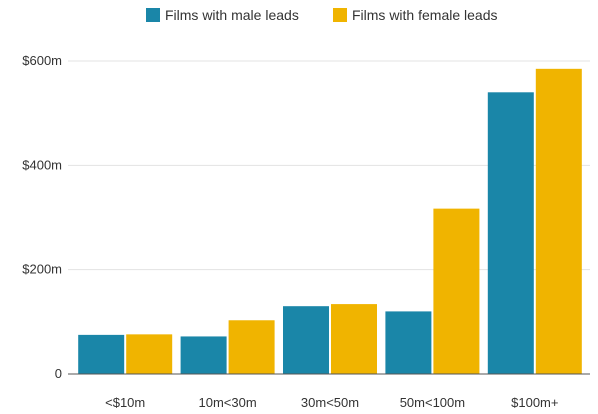 Image resolution: width=598 pixels, height=414 pixels. What do you see at coordinates (153, 15) in the screenshot?
I see `legend-swatch-male` at bounding box center [153, 15].